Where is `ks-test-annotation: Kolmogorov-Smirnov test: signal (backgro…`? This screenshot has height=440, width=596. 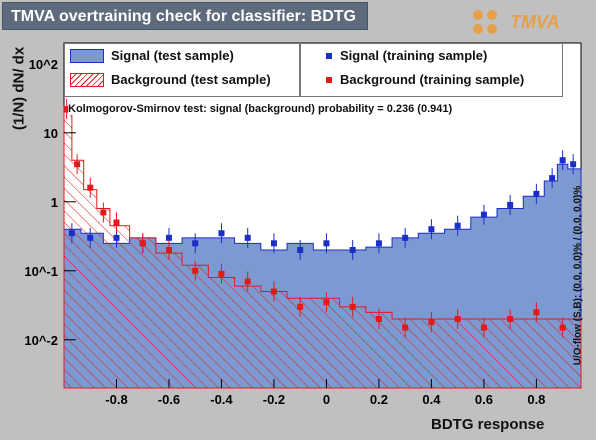
ks-test-annotation: Kolmogorov-Smirnov test: signal (backgro… is located at coordinates (260, 109).